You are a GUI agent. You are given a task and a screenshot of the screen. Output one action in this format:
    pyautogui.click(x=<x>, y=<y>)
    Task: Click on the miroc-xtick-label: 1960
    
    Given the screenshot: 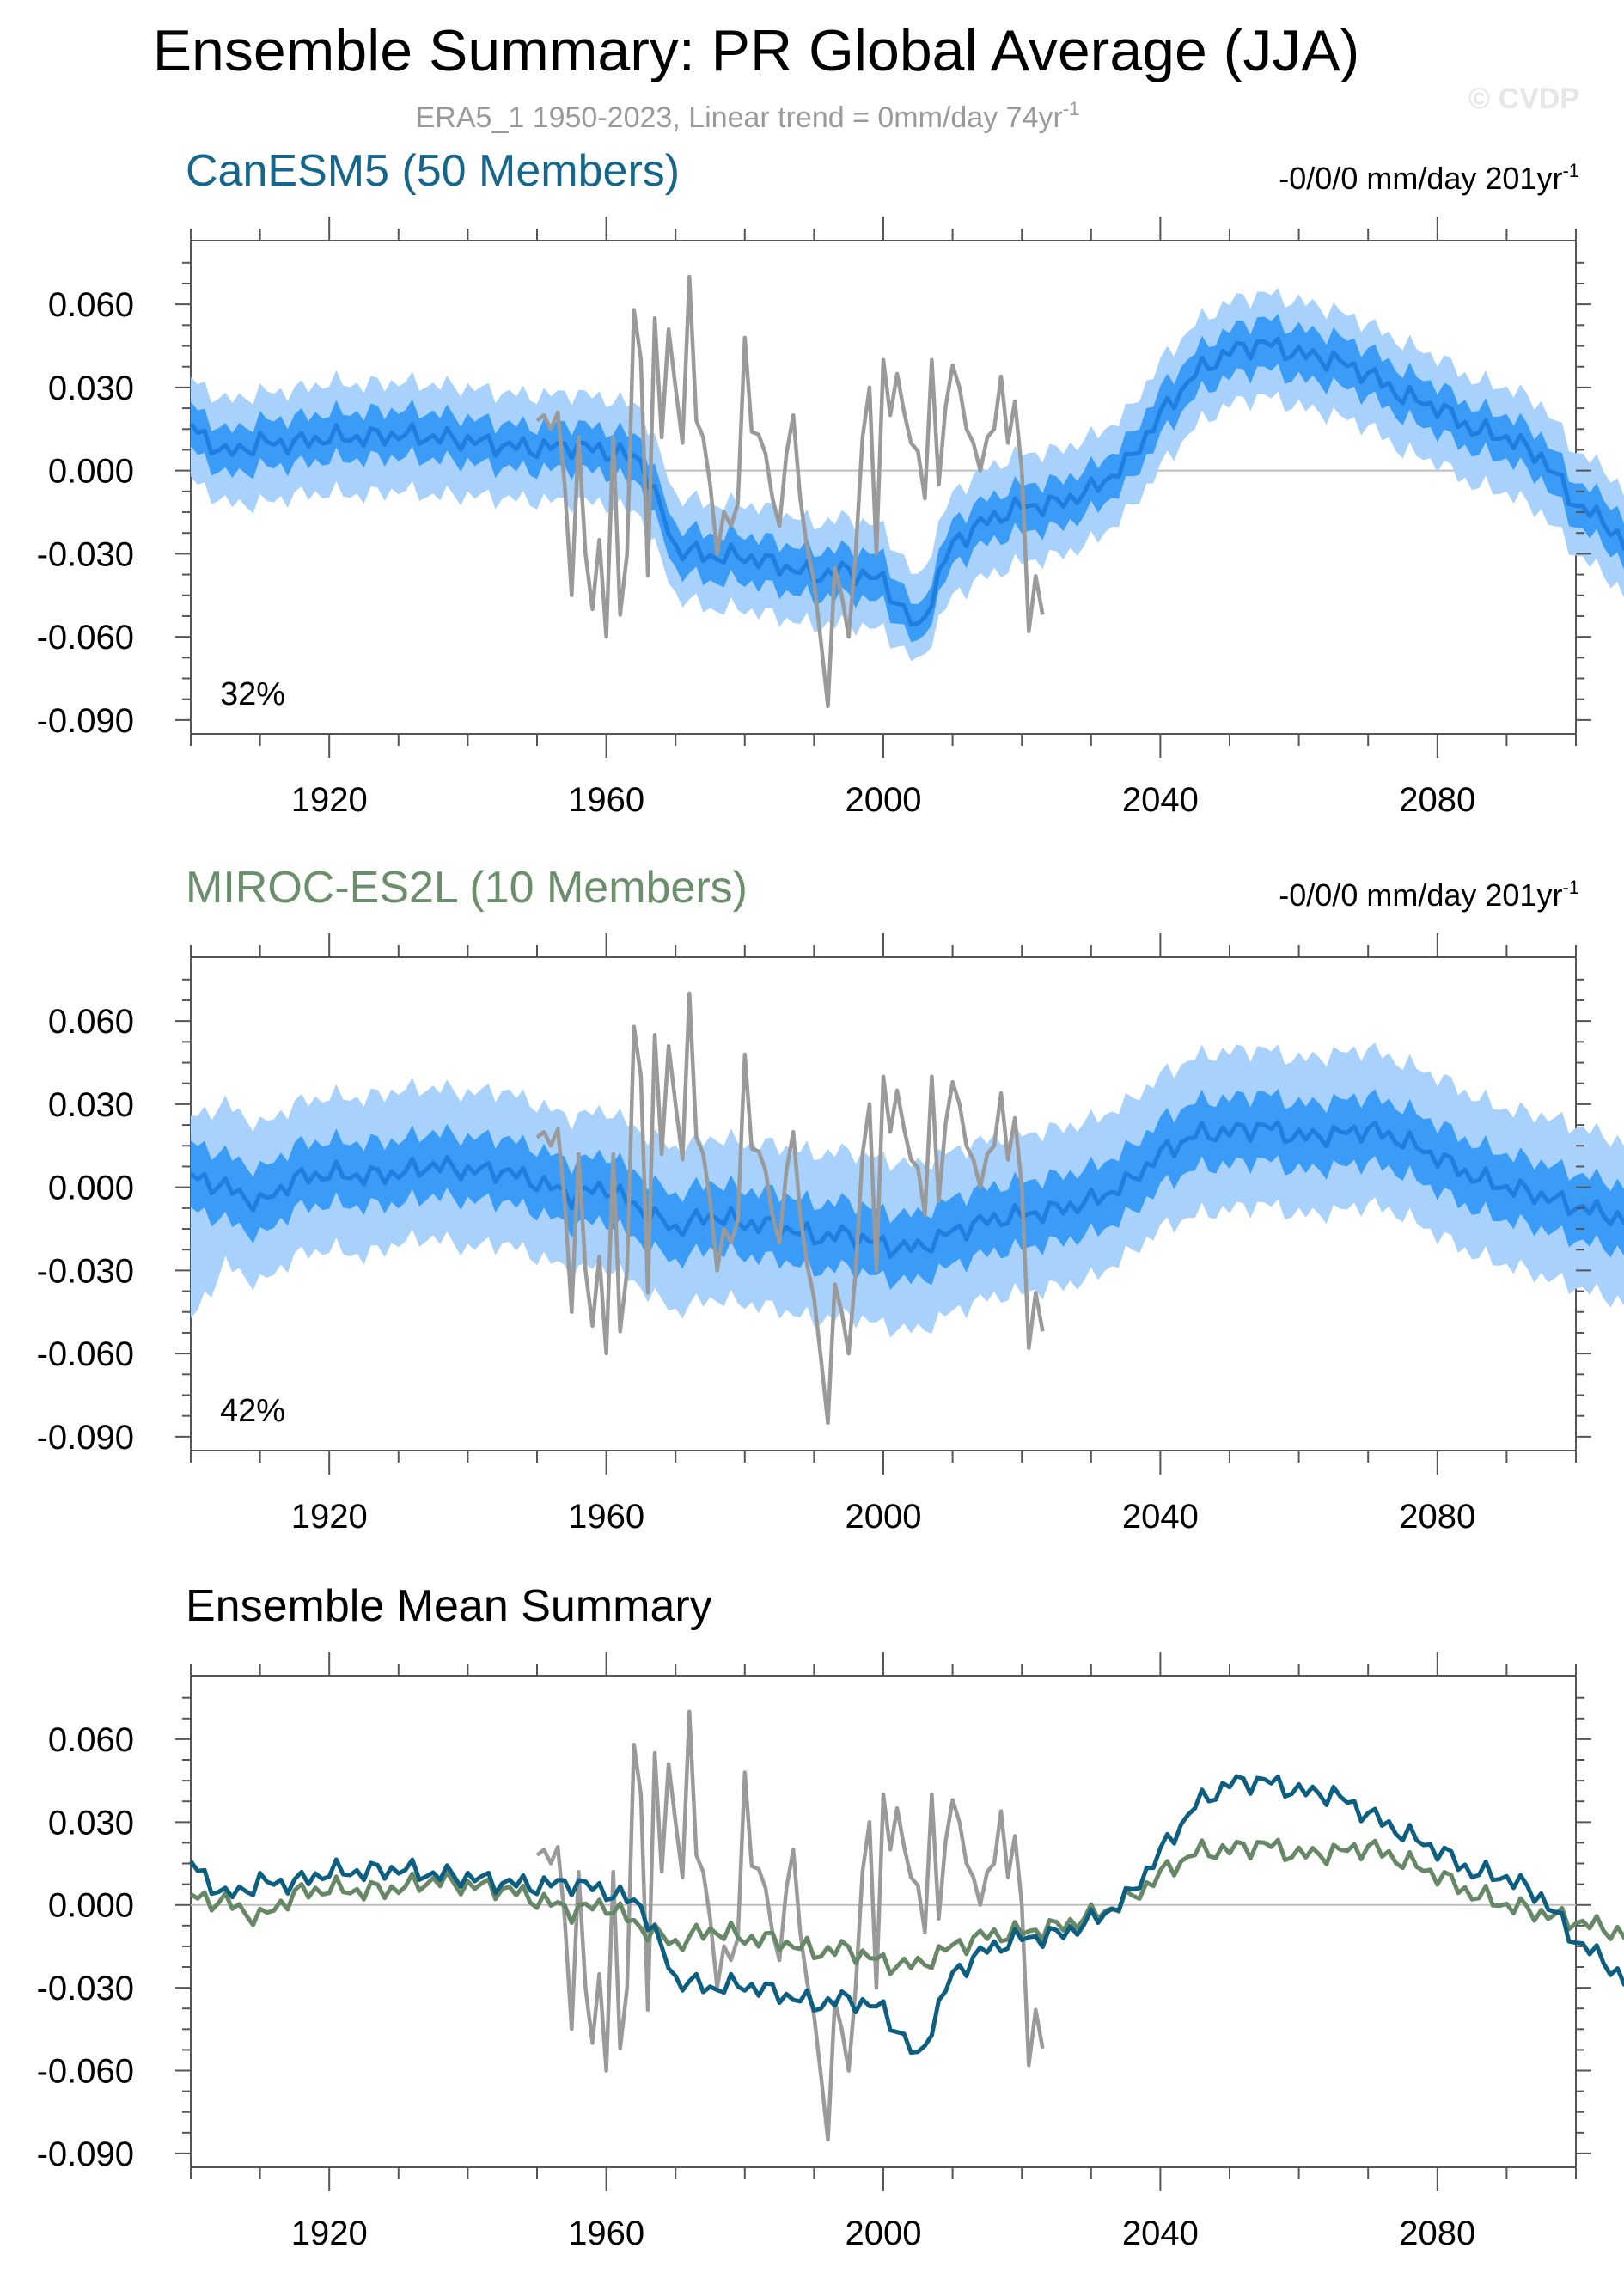 What is the action you would take?
    pyautogui.click(x=606, y=1517)
    